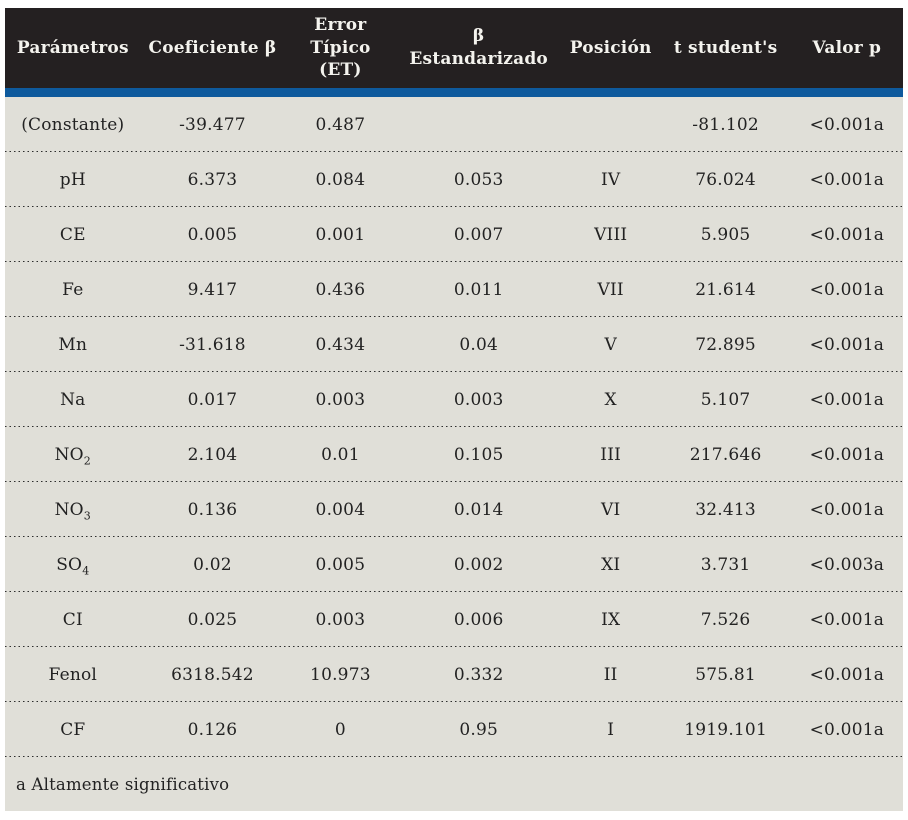 The width and height of the screenshot is (908, 820). I want to click on coef-cell: 0.02, so click(212, 564).